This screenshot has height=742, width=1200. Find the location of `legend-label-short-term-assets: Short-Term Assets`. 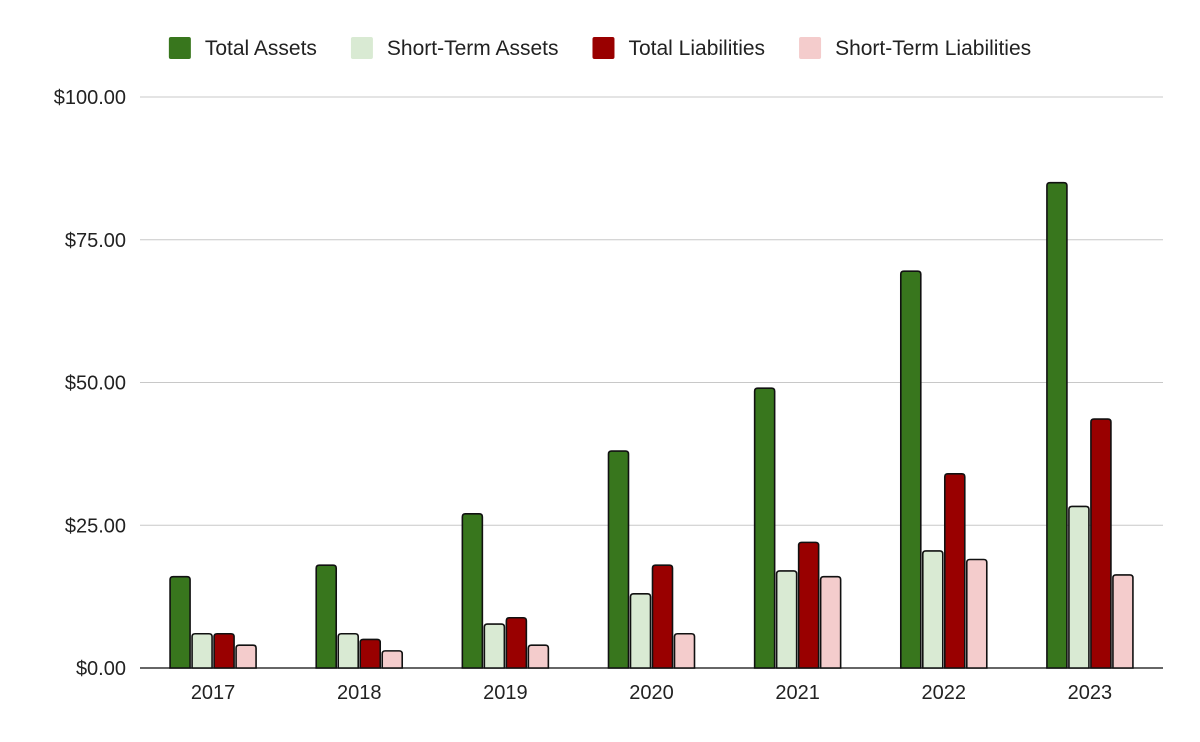

legend-label-short-term-assets: Short-Term Assets is located at coordinates (473, 48).